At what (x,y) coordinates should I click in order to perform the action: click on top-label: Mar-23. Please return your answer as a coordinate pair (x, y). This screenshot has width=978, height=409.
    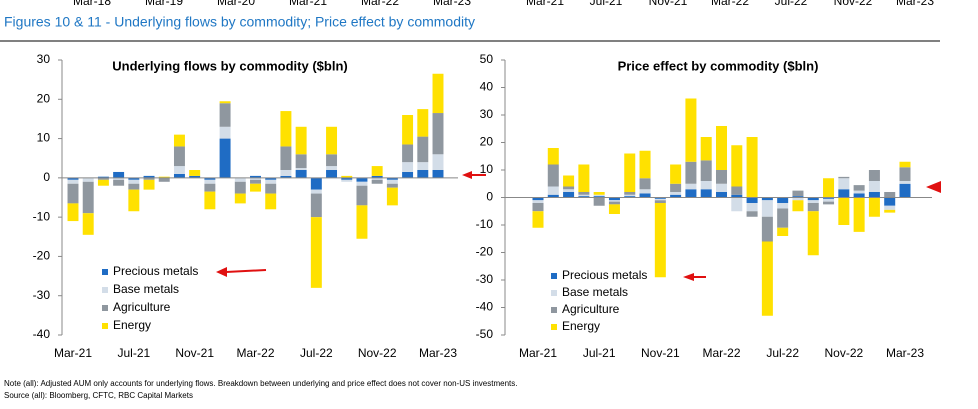
    Looking at the image, I should click on (915, 4).